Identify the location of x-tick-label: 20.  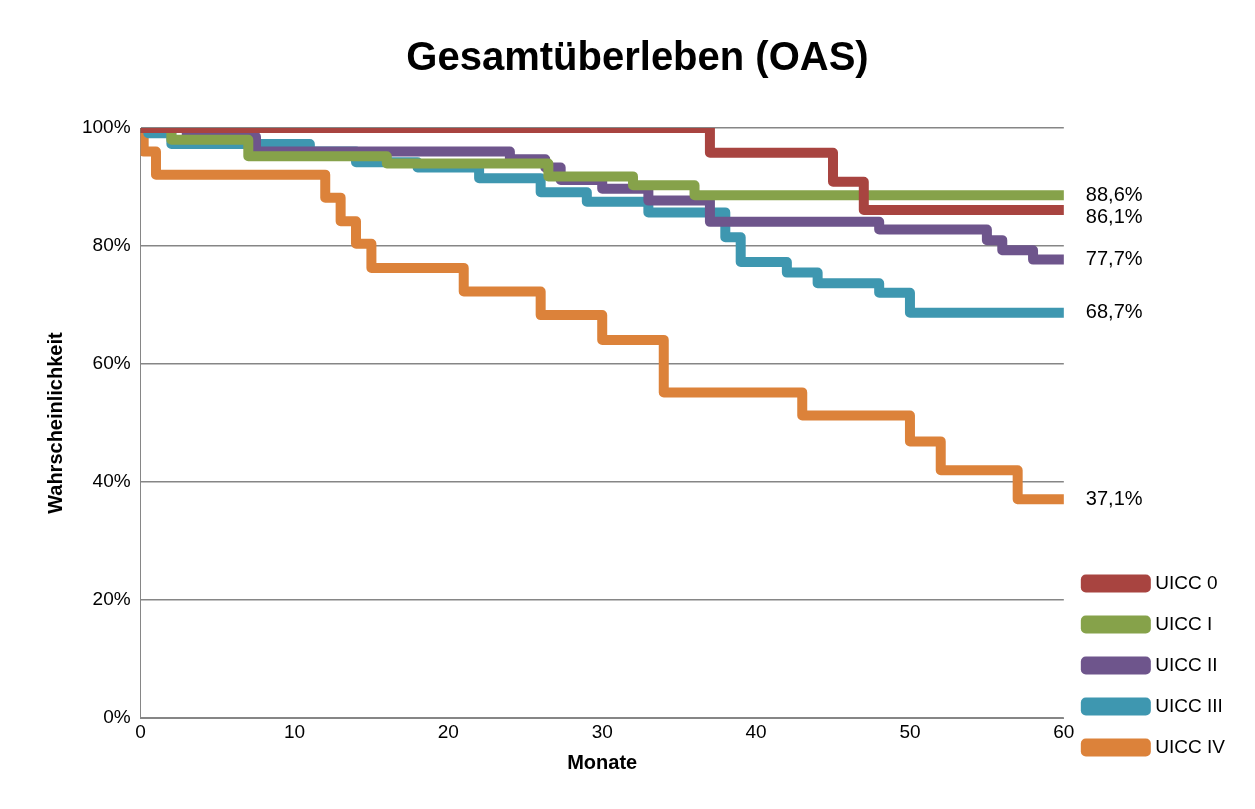
(448, 731).